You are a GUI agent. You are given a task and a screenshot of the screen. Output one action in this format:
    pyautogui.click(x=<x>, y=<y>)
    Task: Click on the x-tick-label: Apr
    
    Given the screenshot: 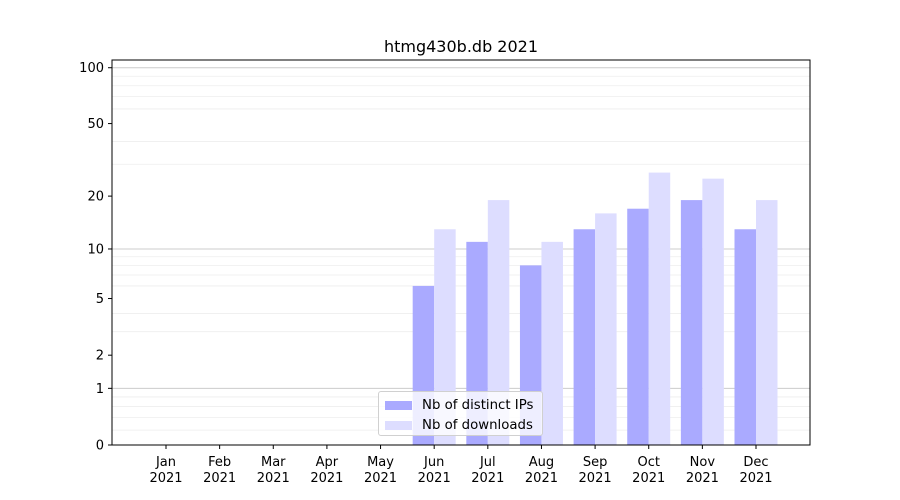 What is the action you would take?
    pyautogui.click(x=327, y=462)
    